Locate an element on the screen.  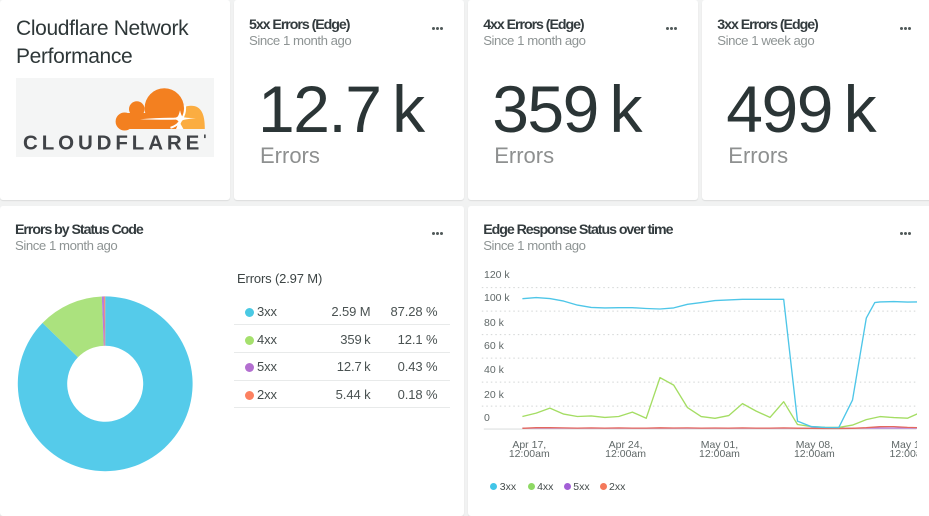
svg-text: CLOUDFLARE is located at coordinates (113, 143).